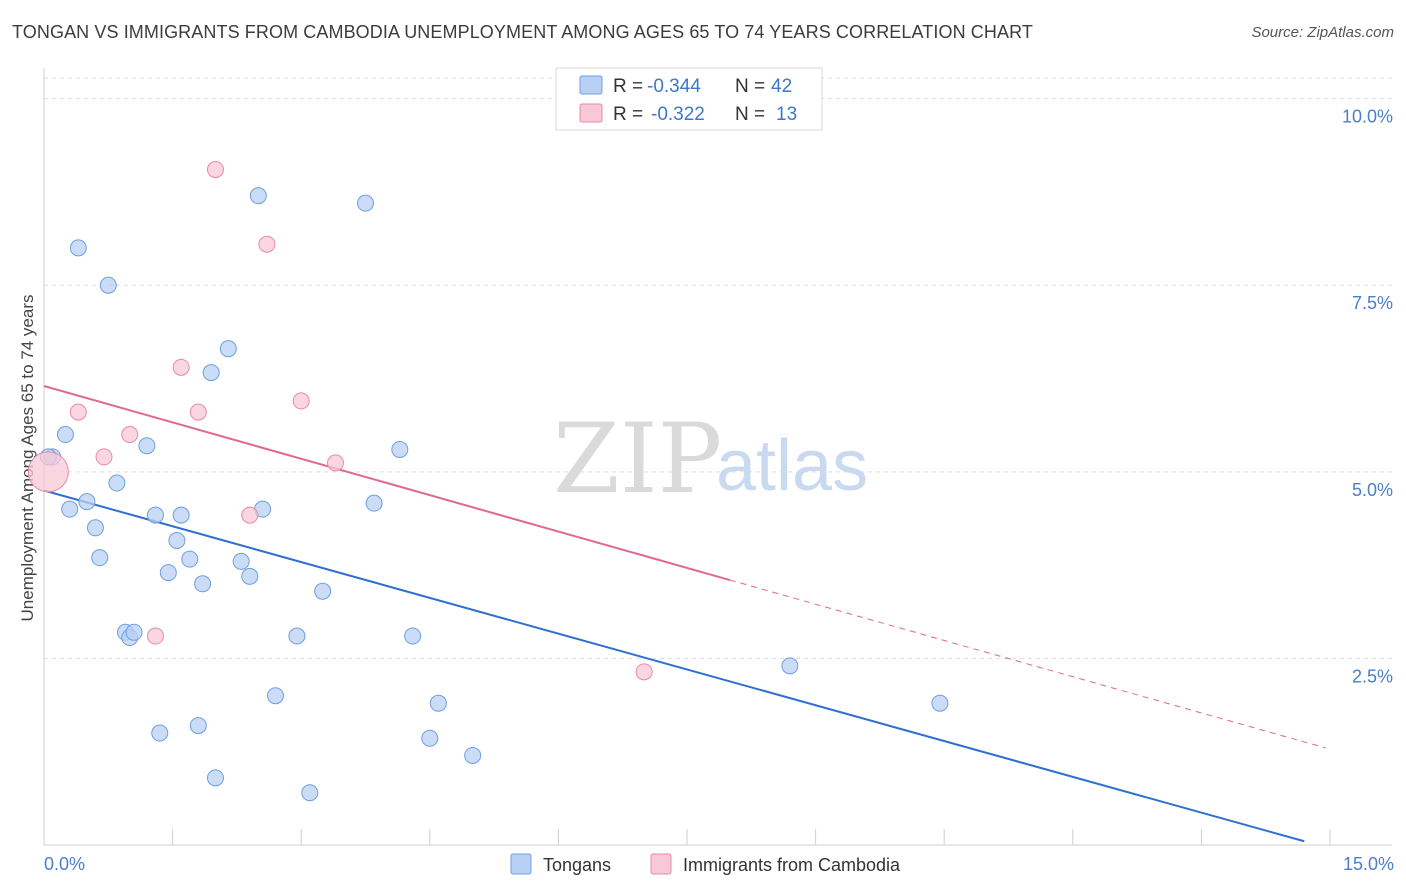 Image resolution: width=1406 pixels, height=892 pixels. I want to click on series-legend: Tongans Immigrants from Cambodia, so click(705, 864).